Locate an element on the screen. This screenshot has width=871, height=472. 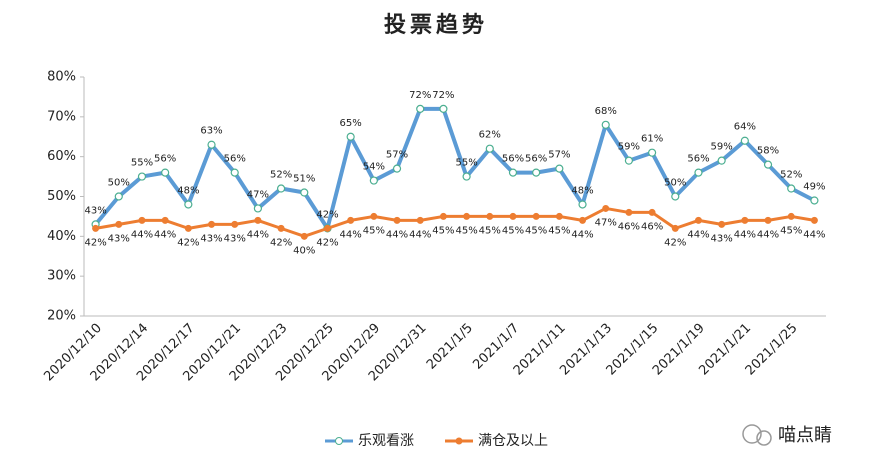
data-label: 50% is located at coordinates (119, 183).